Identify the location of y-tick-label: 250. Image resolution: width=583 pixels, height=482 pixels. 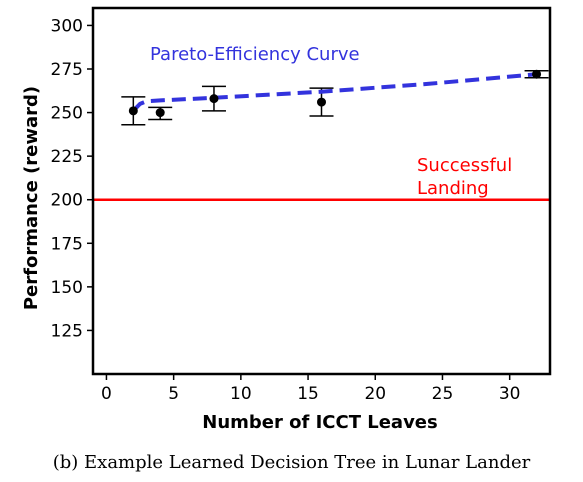
(67, 114).